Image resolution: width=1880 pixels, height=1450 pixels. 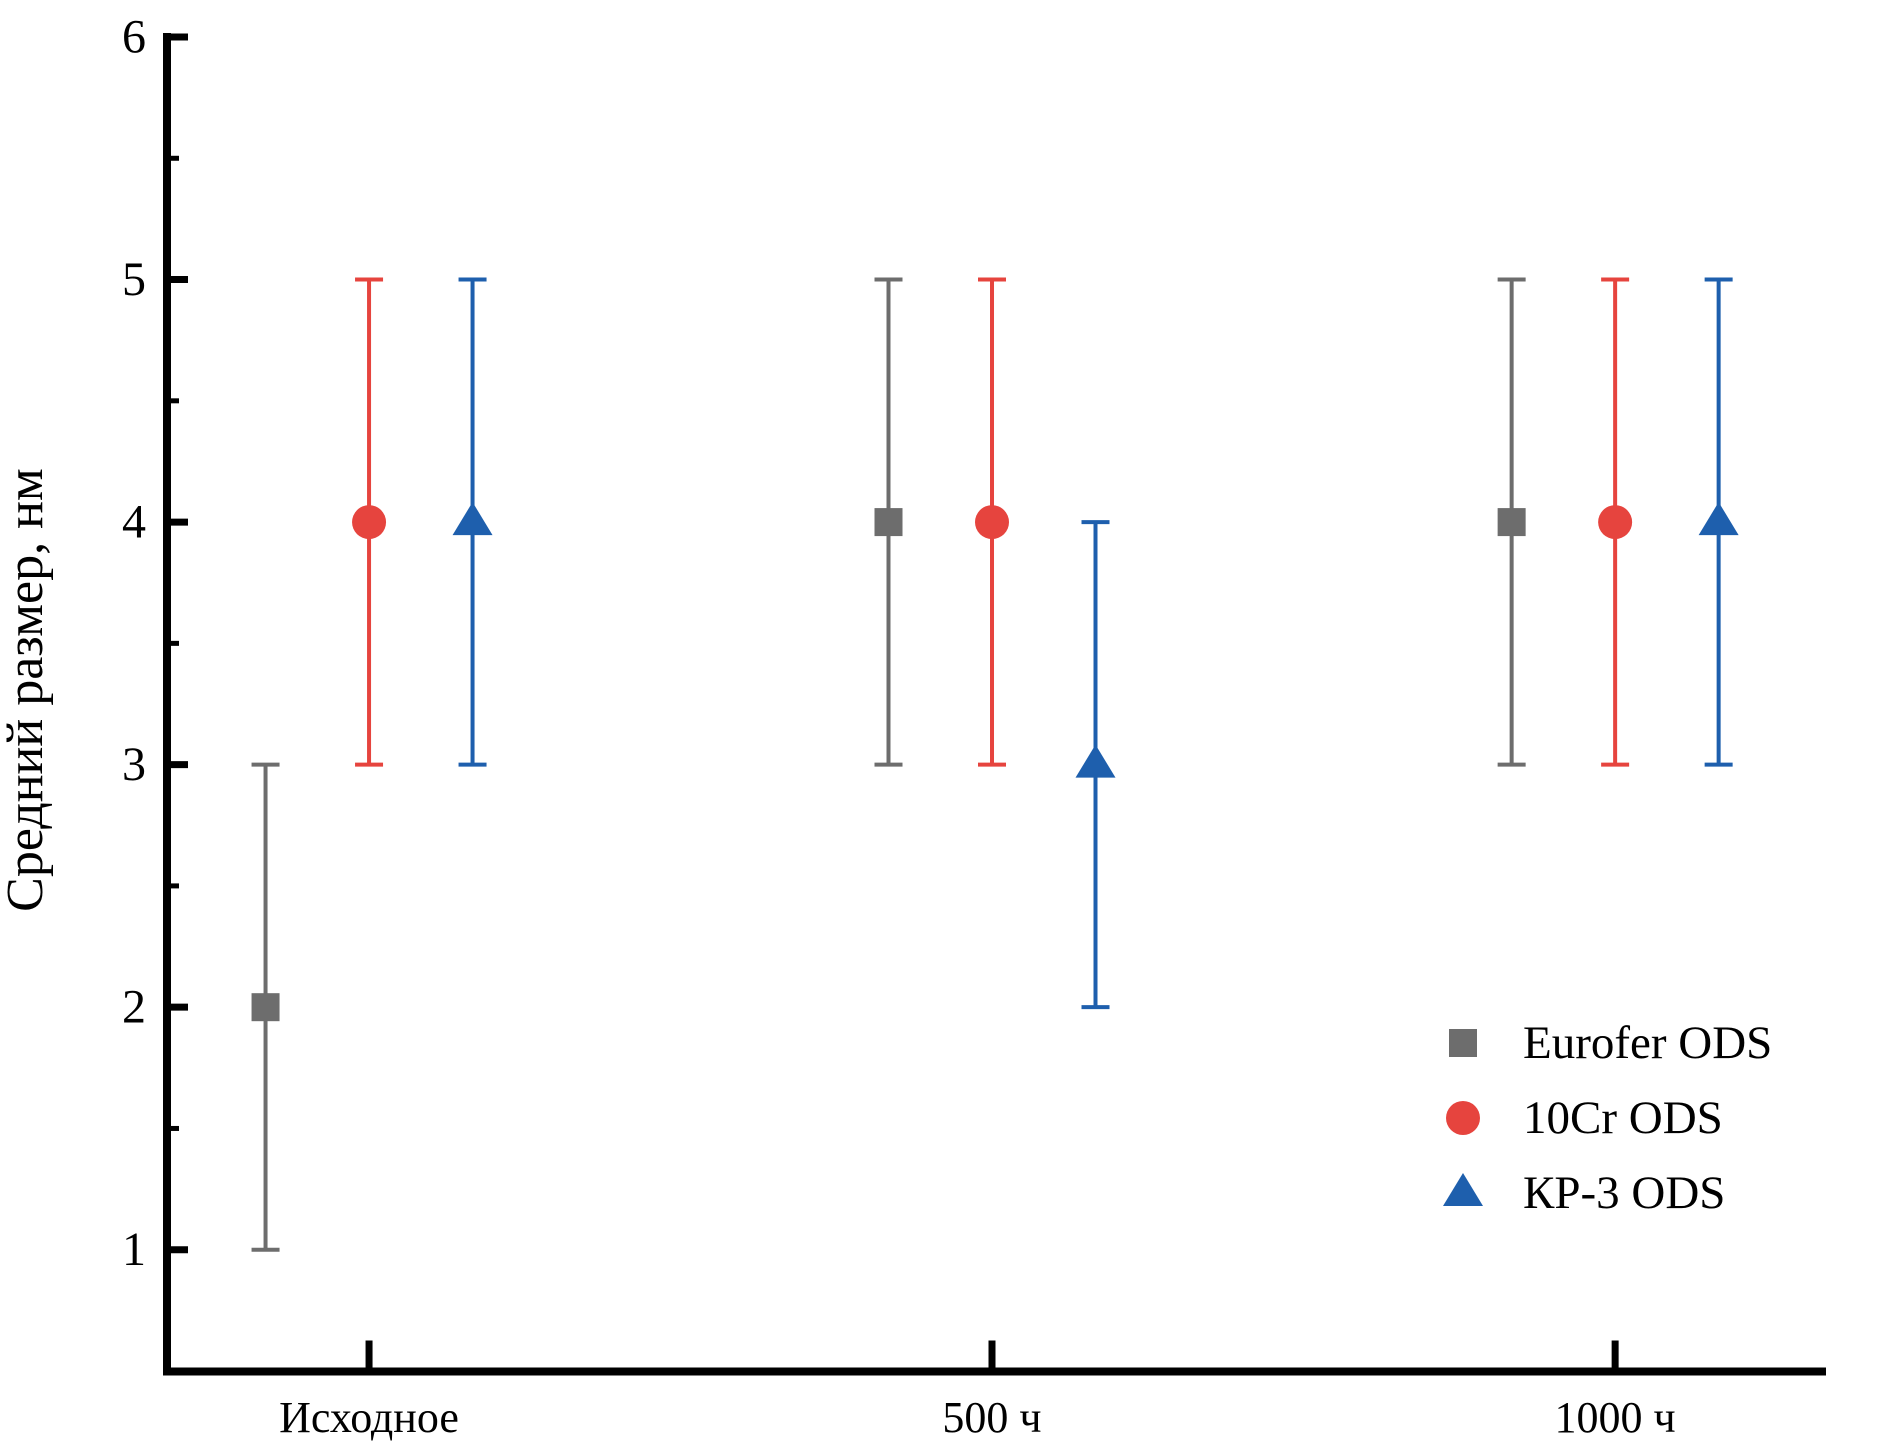 I want to click on y-axis-tick-label: 2, so click(x=134, y=1007).